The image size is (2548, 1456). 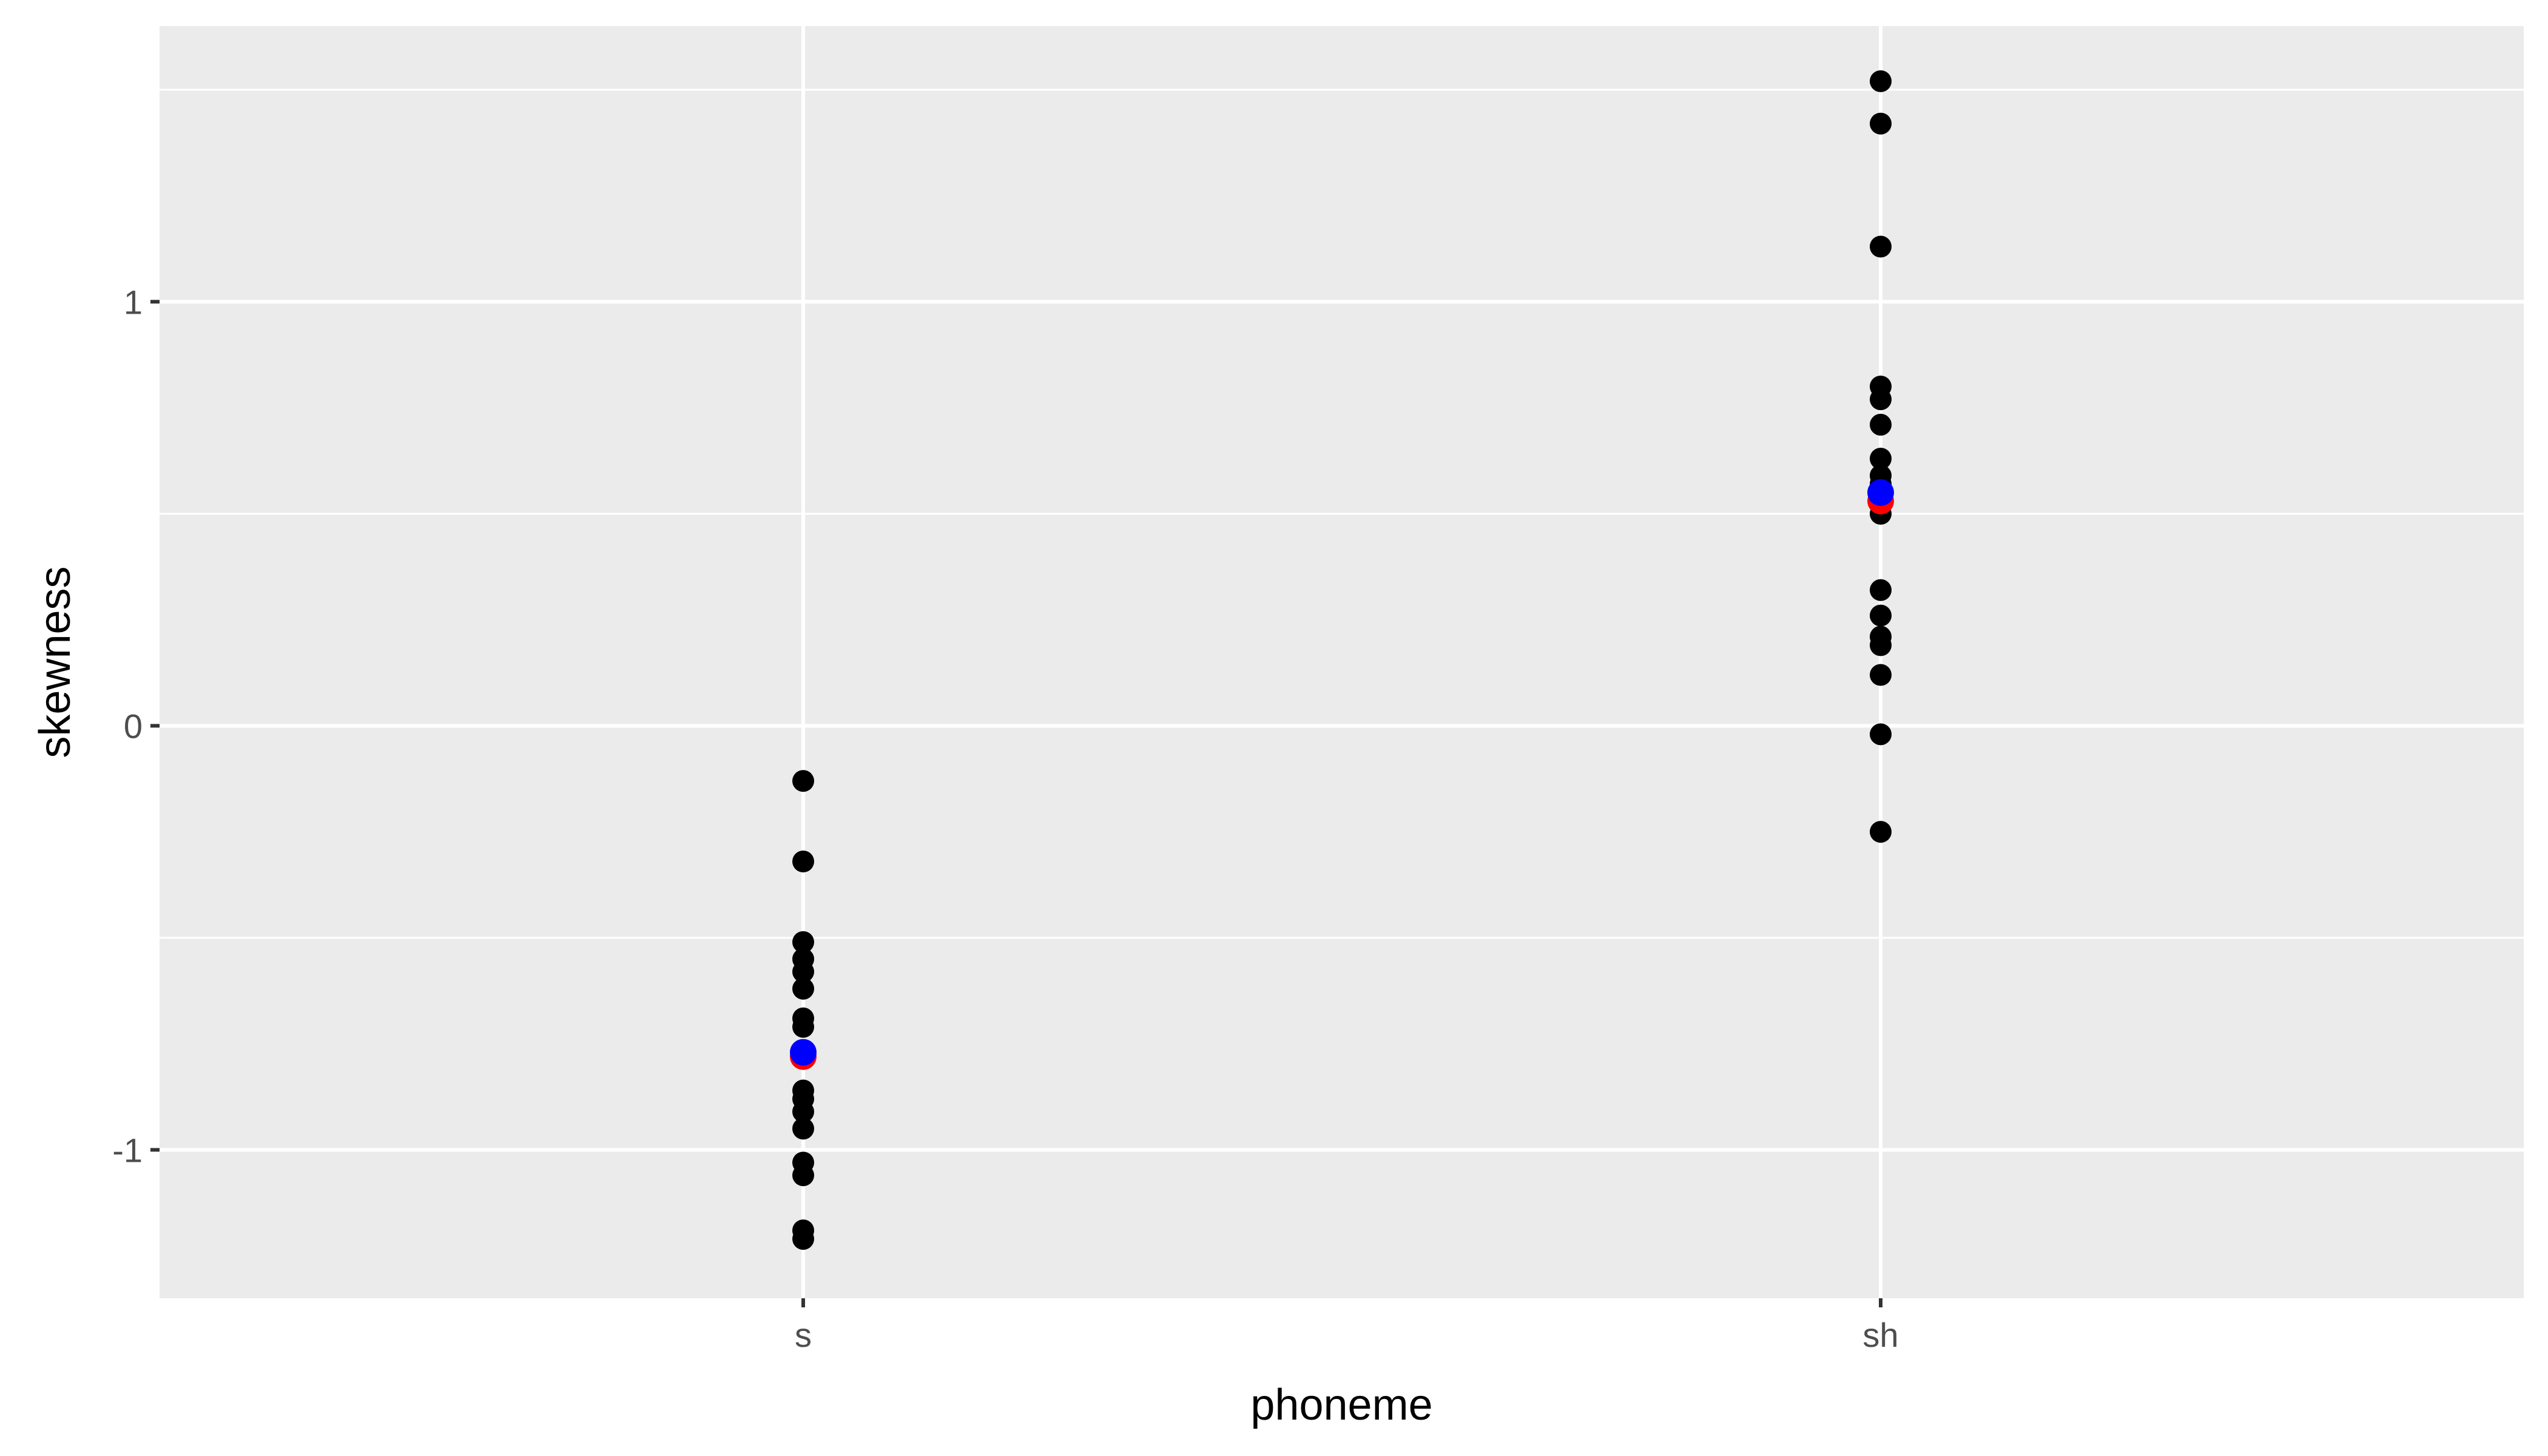 What do you see at coordinates (133, 726) in the screenshot?
I see `y-tick-label: 0` at bounding box center [133, 726].